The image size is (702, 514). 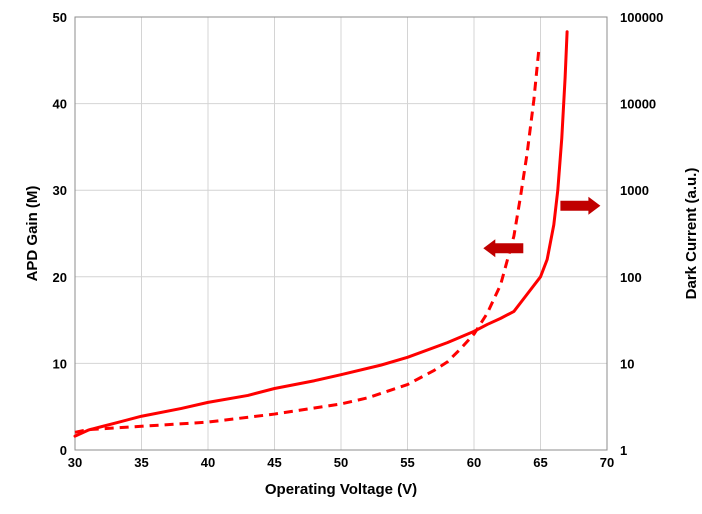 I want to click on x-tick-label: 60, so click(x=474, y=462).